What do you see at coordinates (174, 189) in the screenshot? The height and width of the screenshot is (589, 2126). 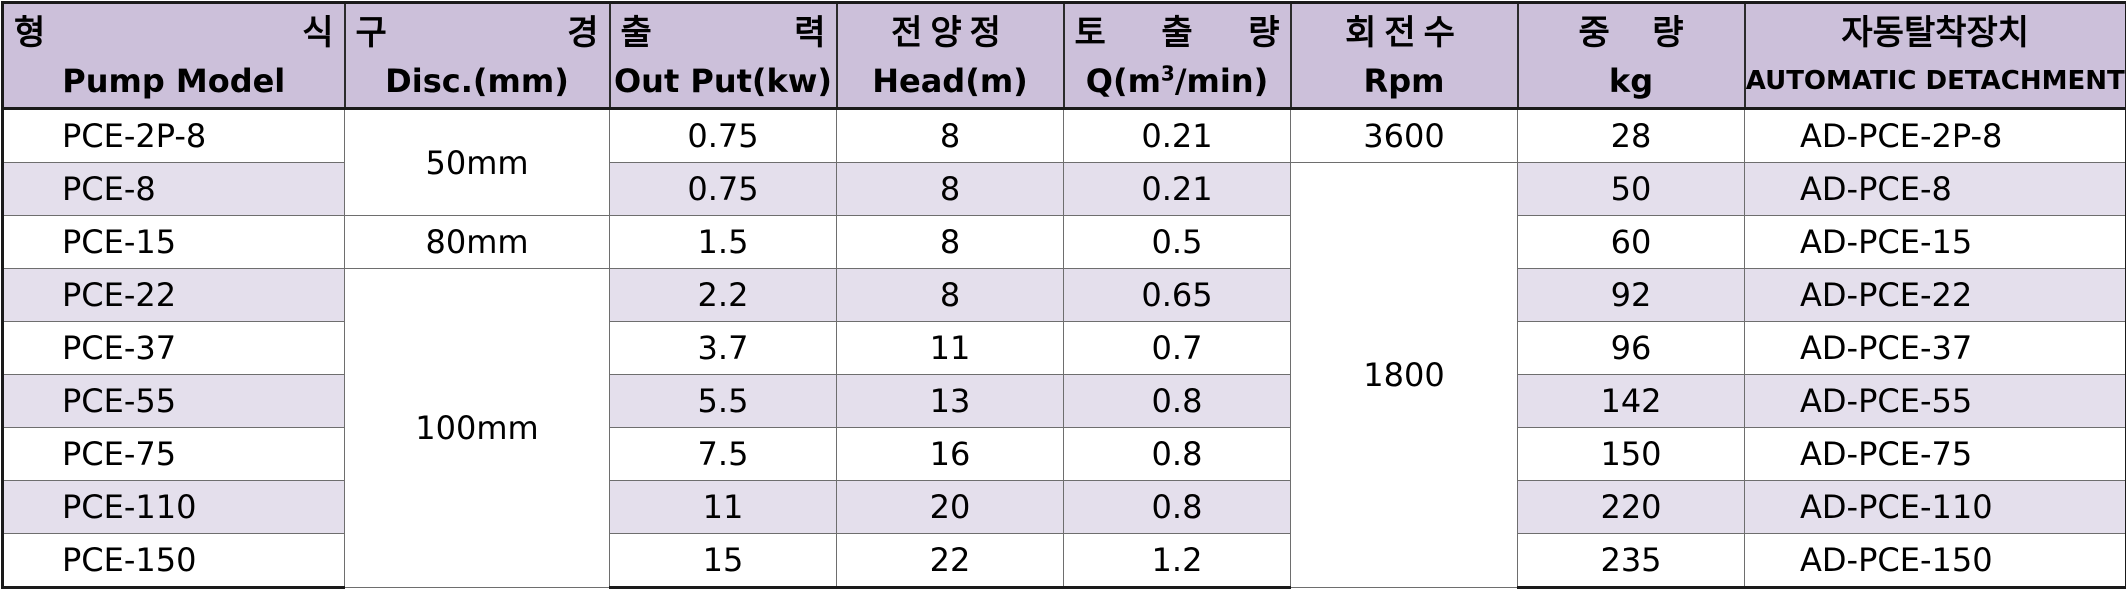 I see `model-cell: PCE-8` at bounding box center [174, 189].